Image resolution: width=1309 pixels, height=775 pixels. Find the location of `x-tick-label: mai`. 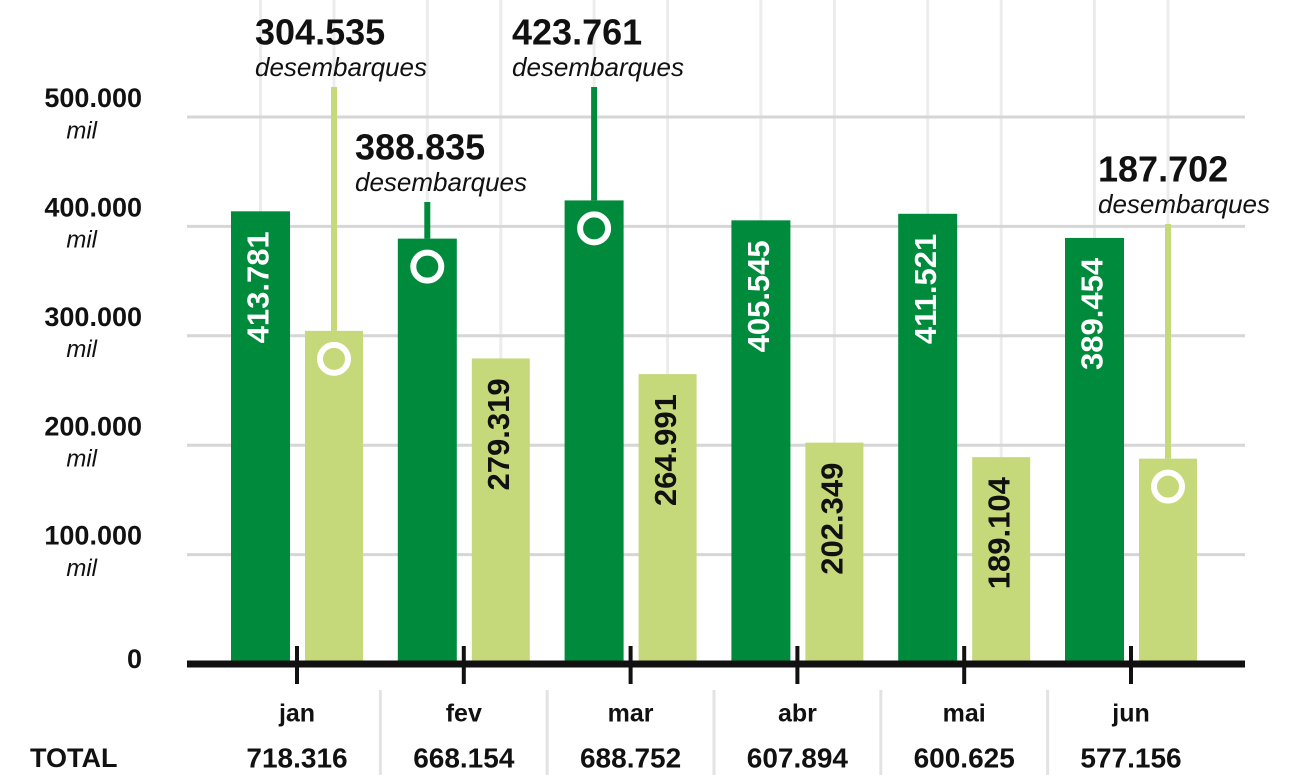

x-tick-label: mai is located at coordinates (964, 714).